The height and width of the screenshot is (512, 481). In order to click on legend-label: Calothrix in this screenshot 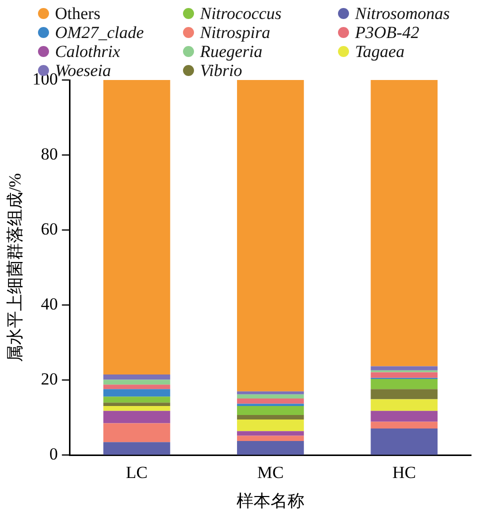, I will do `click(87, 52)`.